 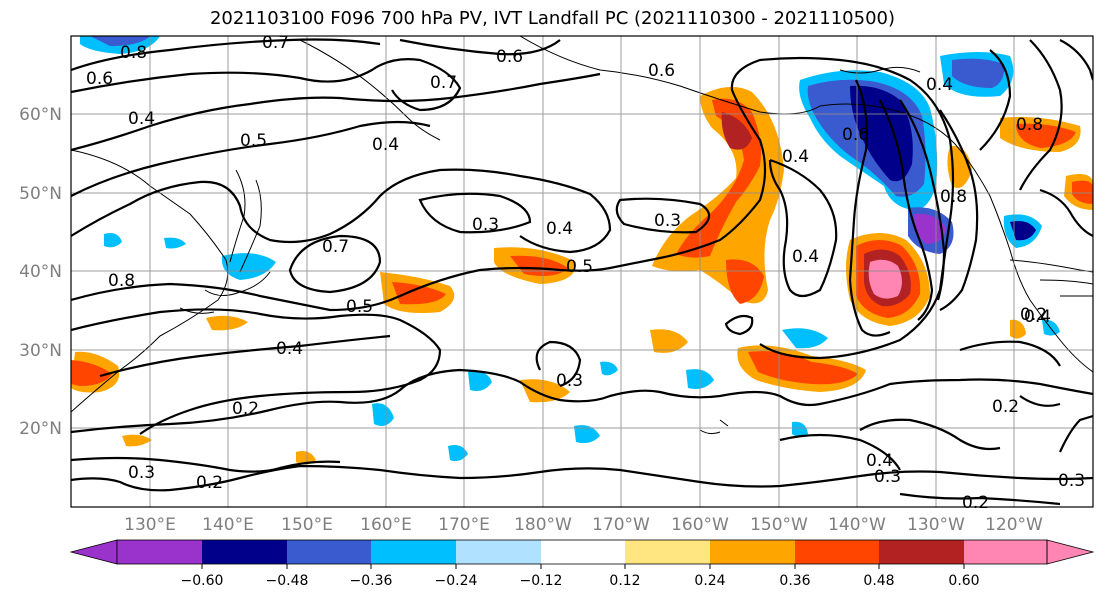 I want to click on lon-label: 180°W, so click(x=543, y=525).